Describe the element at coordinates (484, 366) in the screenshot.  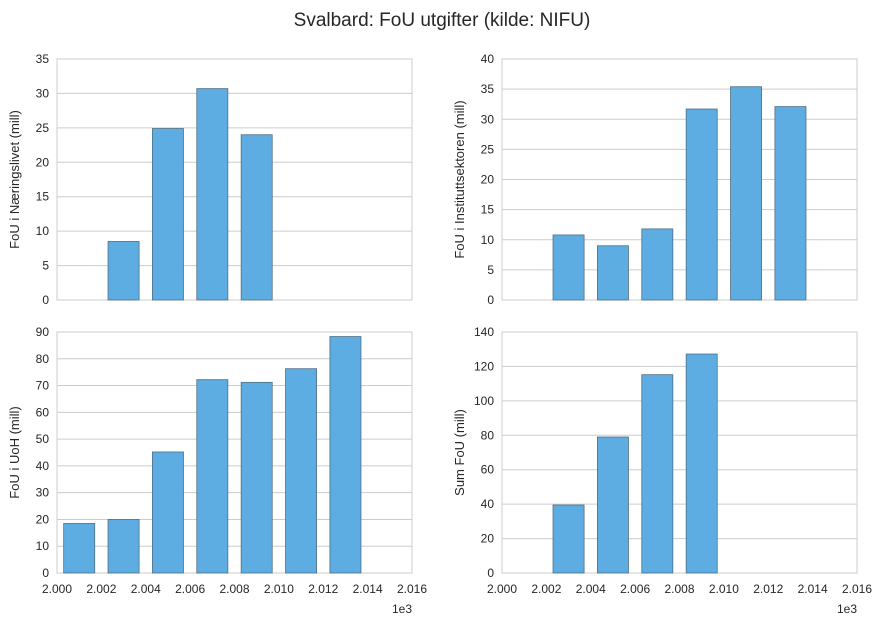
I see `y-tick-label: 120` at that location.